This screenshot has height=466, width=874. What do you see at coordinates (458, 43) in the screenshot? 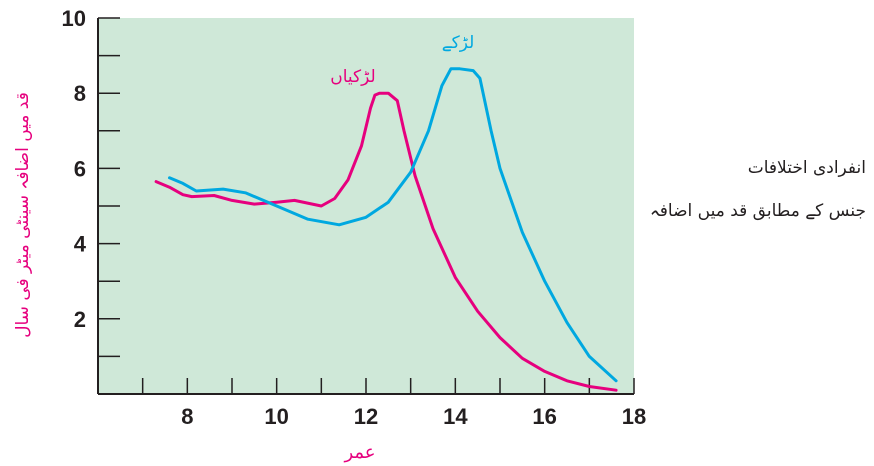
I see `series-label-boys: لڑکے` at bounding box center [458, 43].